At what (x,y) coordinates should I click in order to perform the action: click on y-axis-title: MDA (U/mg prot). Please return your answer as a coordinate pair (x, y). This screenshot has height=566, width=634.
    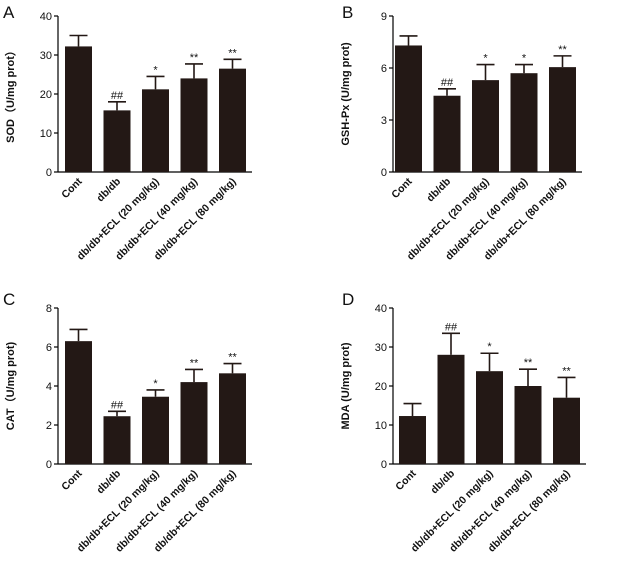
    Looking at the image, I should click on (346, 385).